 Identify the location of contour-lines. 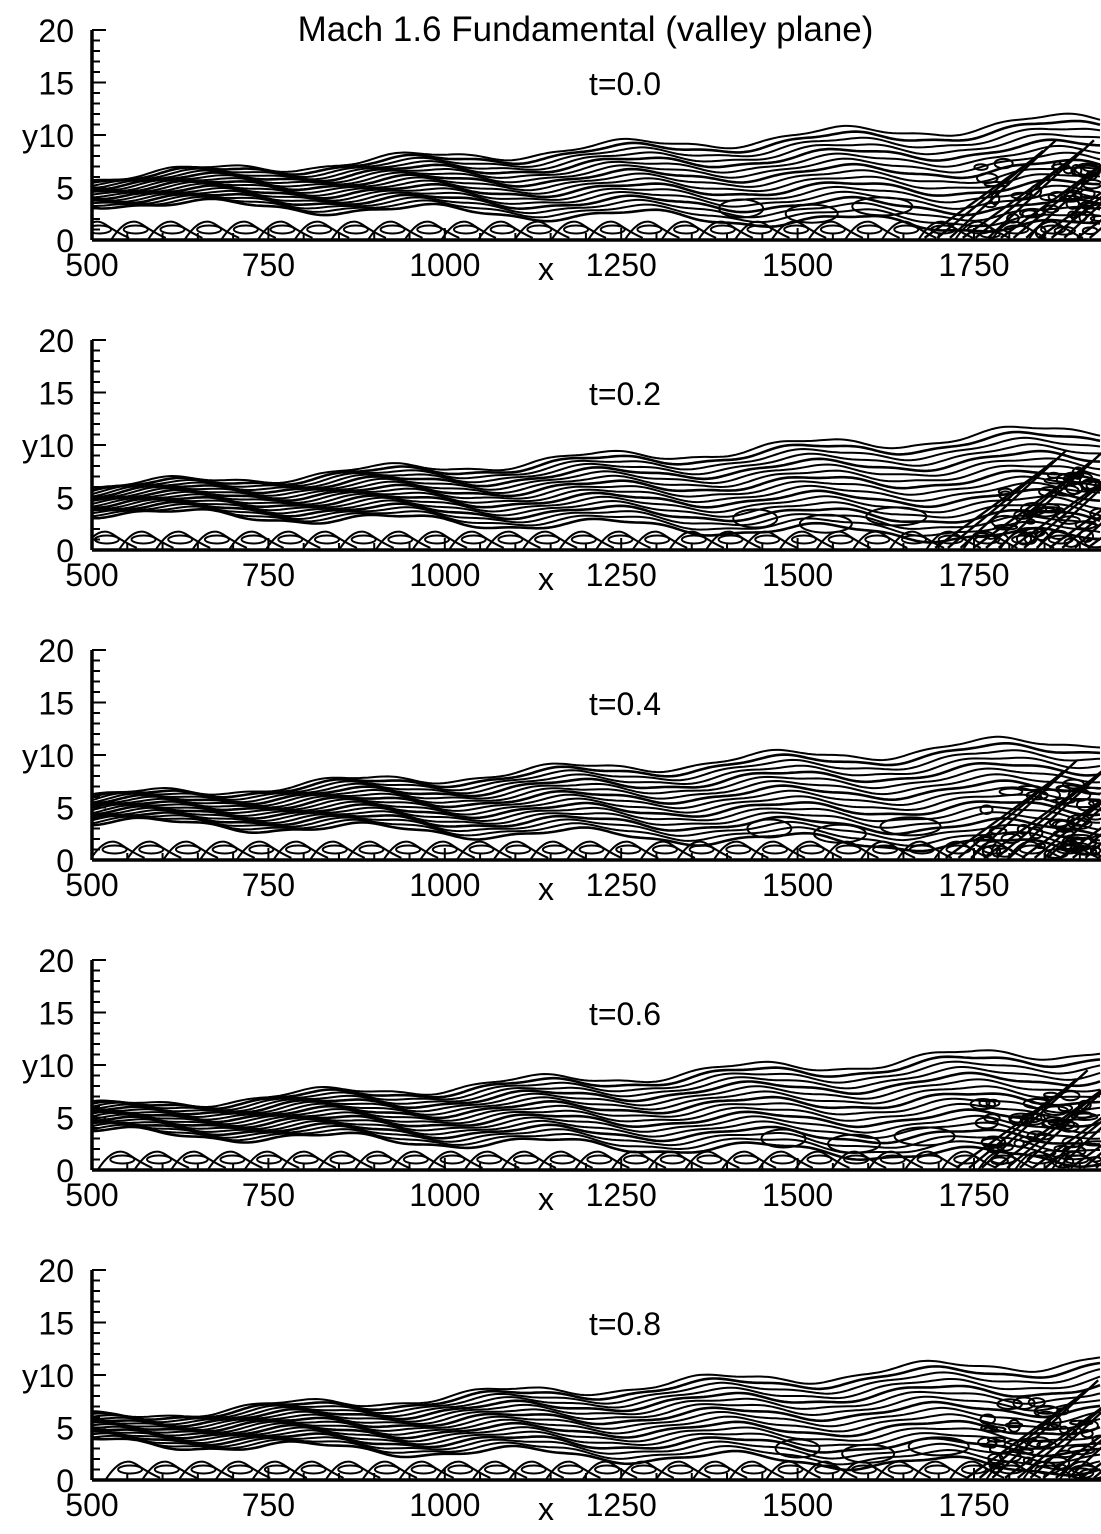
(596, 176).